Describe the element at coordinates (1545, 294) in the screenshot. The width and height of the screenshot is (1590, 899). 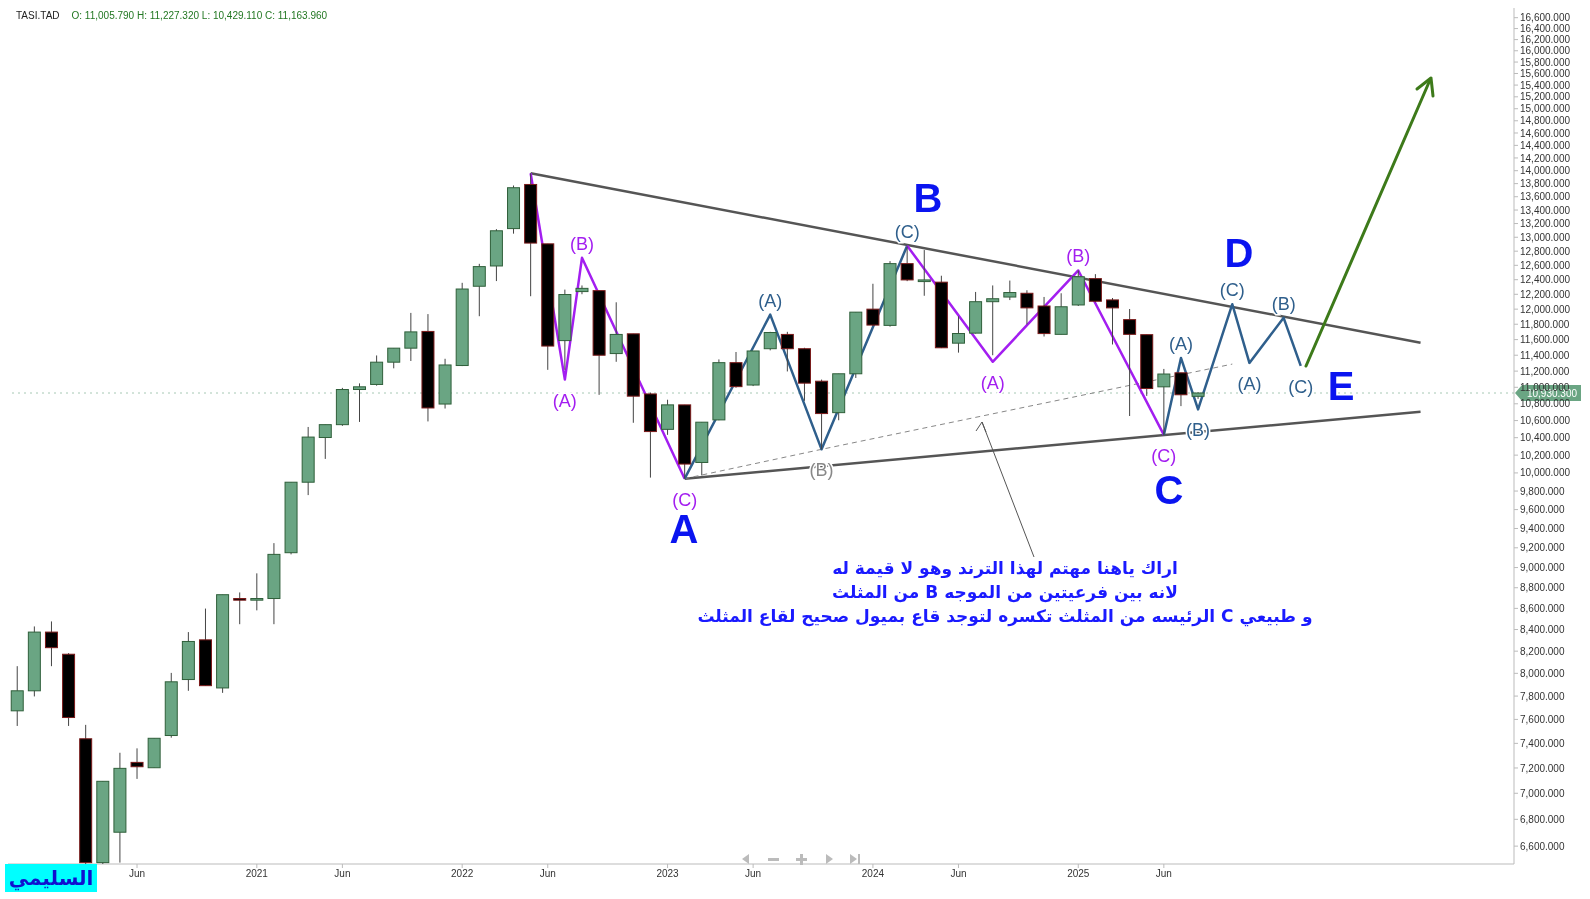
I see `y-tick-label: 12,200.000` at that location.